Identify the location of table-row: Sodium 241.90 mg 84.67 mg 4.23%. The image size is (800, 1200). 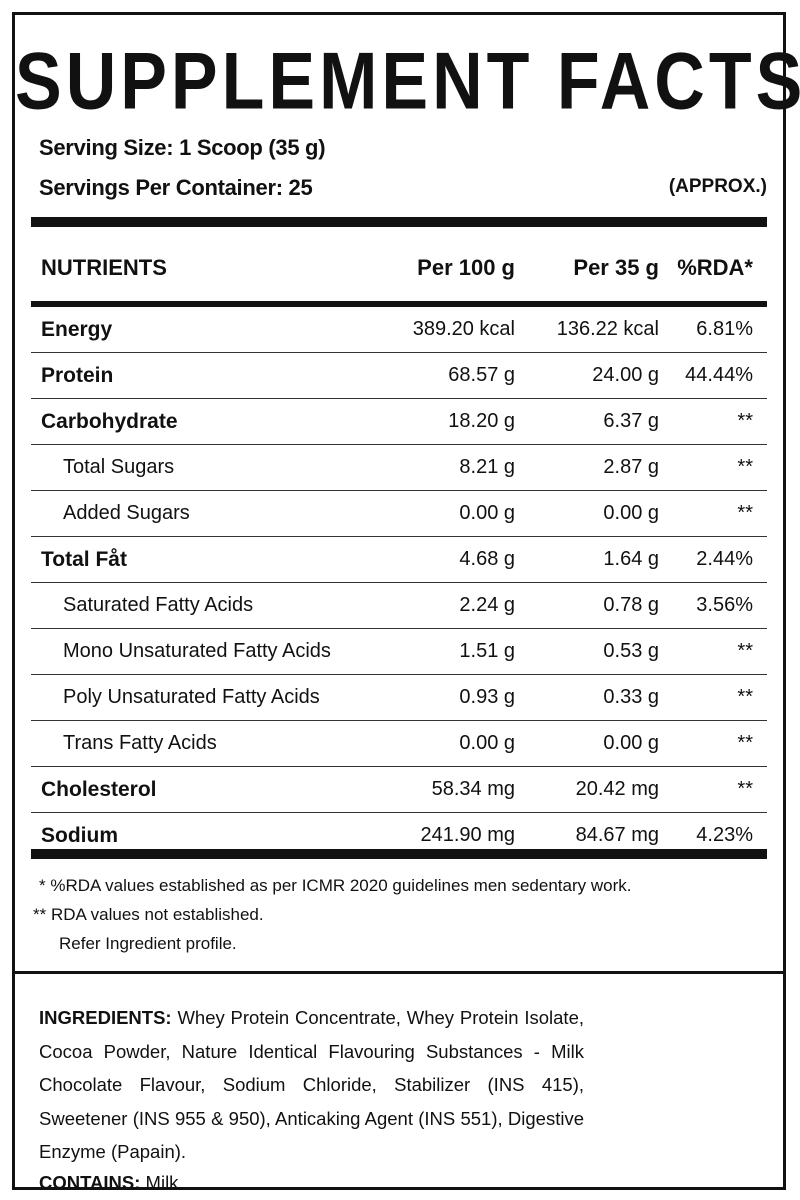
(399, 836).